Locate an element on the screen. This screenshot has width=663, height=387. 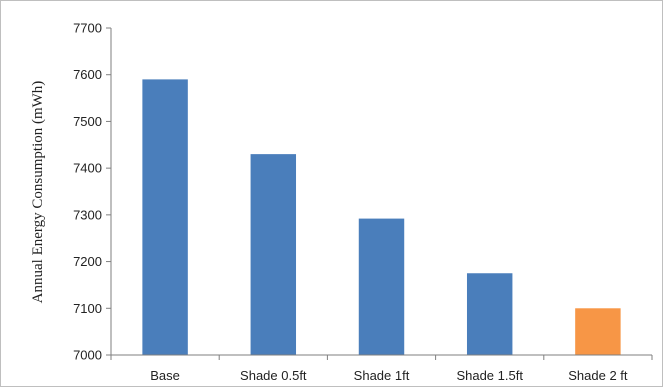
y-tick-label: 7300 is located at coordinates (87, 214).